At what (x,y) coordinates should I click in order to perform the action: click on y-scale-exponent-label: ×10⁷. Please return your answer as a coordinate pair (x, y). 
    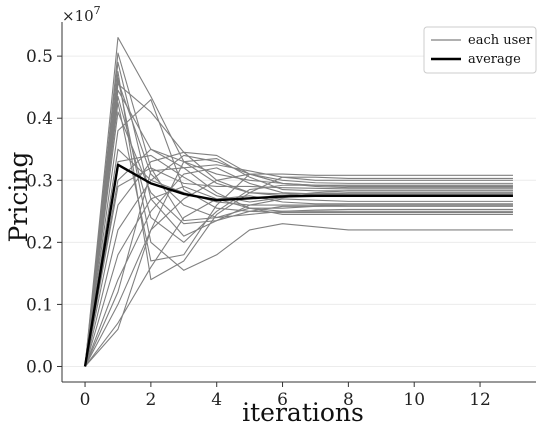
    Looking at the image, I should click on (81, 14).